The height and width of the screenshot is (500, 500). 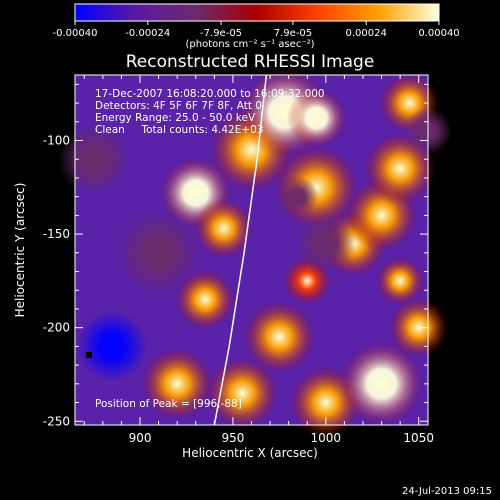 What do you see at coordinates (418, 438) in the screenshot?
I see `x-tick-label: 1050` at bounding box center [418, 438].